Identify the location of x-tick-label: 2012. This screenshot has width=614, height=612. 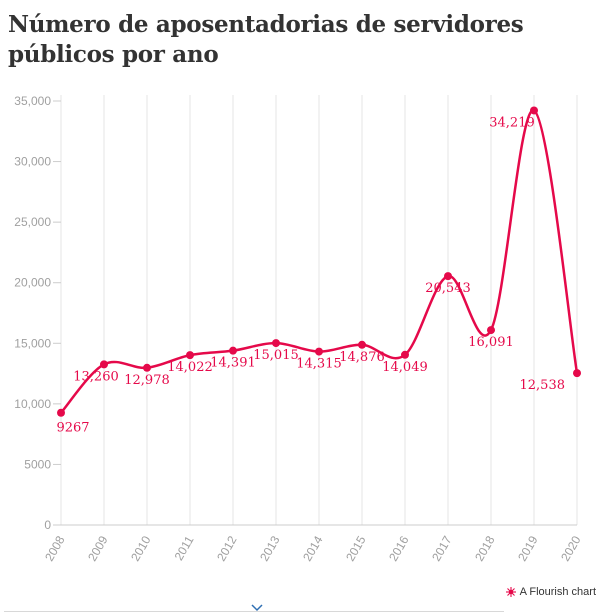
(227, 548).